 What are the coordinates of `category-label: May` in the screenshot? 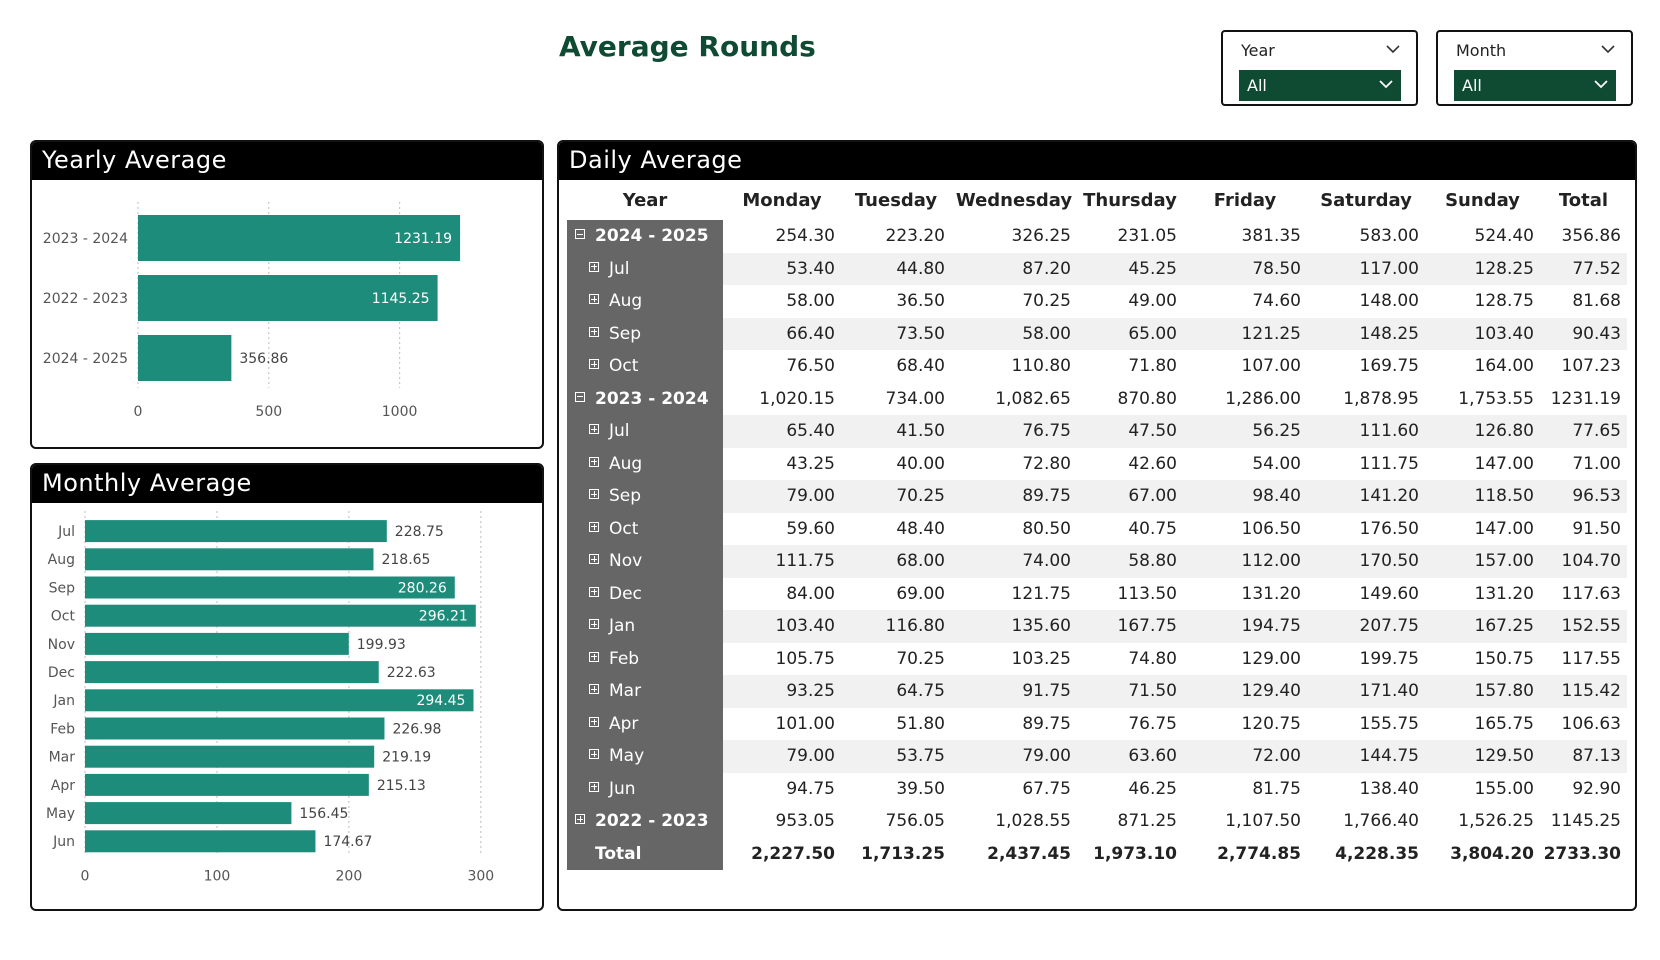 It's located at (60, 814).